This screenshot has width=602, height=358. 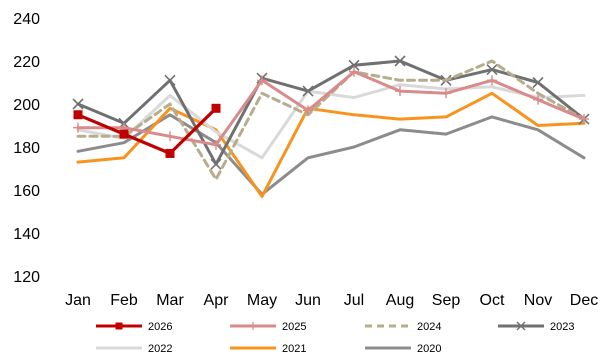 What do you see at coordinates (492, 300) in the screenshot?
I see `x-tick-label: Oct` at bounding box center [492, 300].